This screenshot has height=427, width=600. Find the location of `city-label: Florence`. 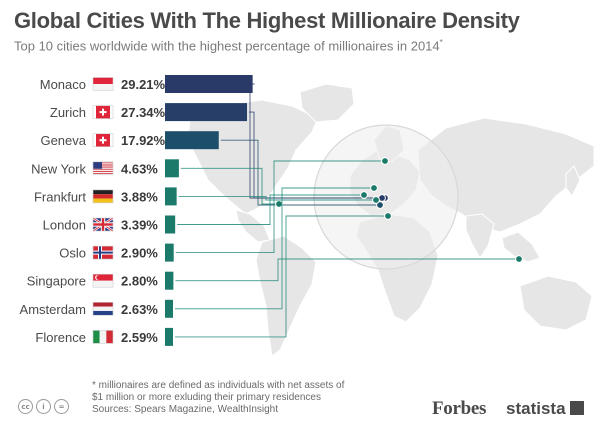

city-label: Florence is located at coordinates (60, 337).